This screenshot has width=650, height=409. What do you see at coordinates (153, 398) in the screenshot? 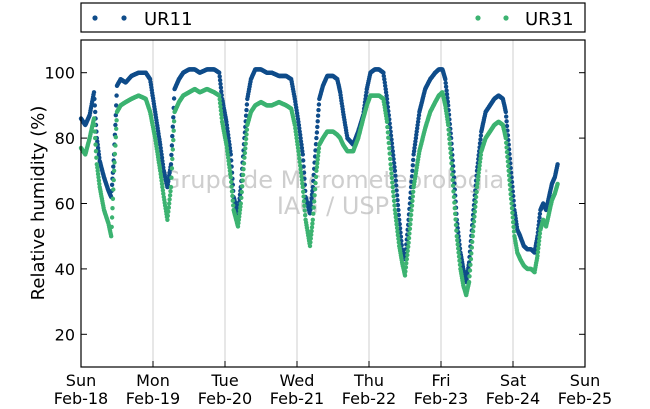
I see `x-tick-date: Feb-19` at bounding box center [153, 398].